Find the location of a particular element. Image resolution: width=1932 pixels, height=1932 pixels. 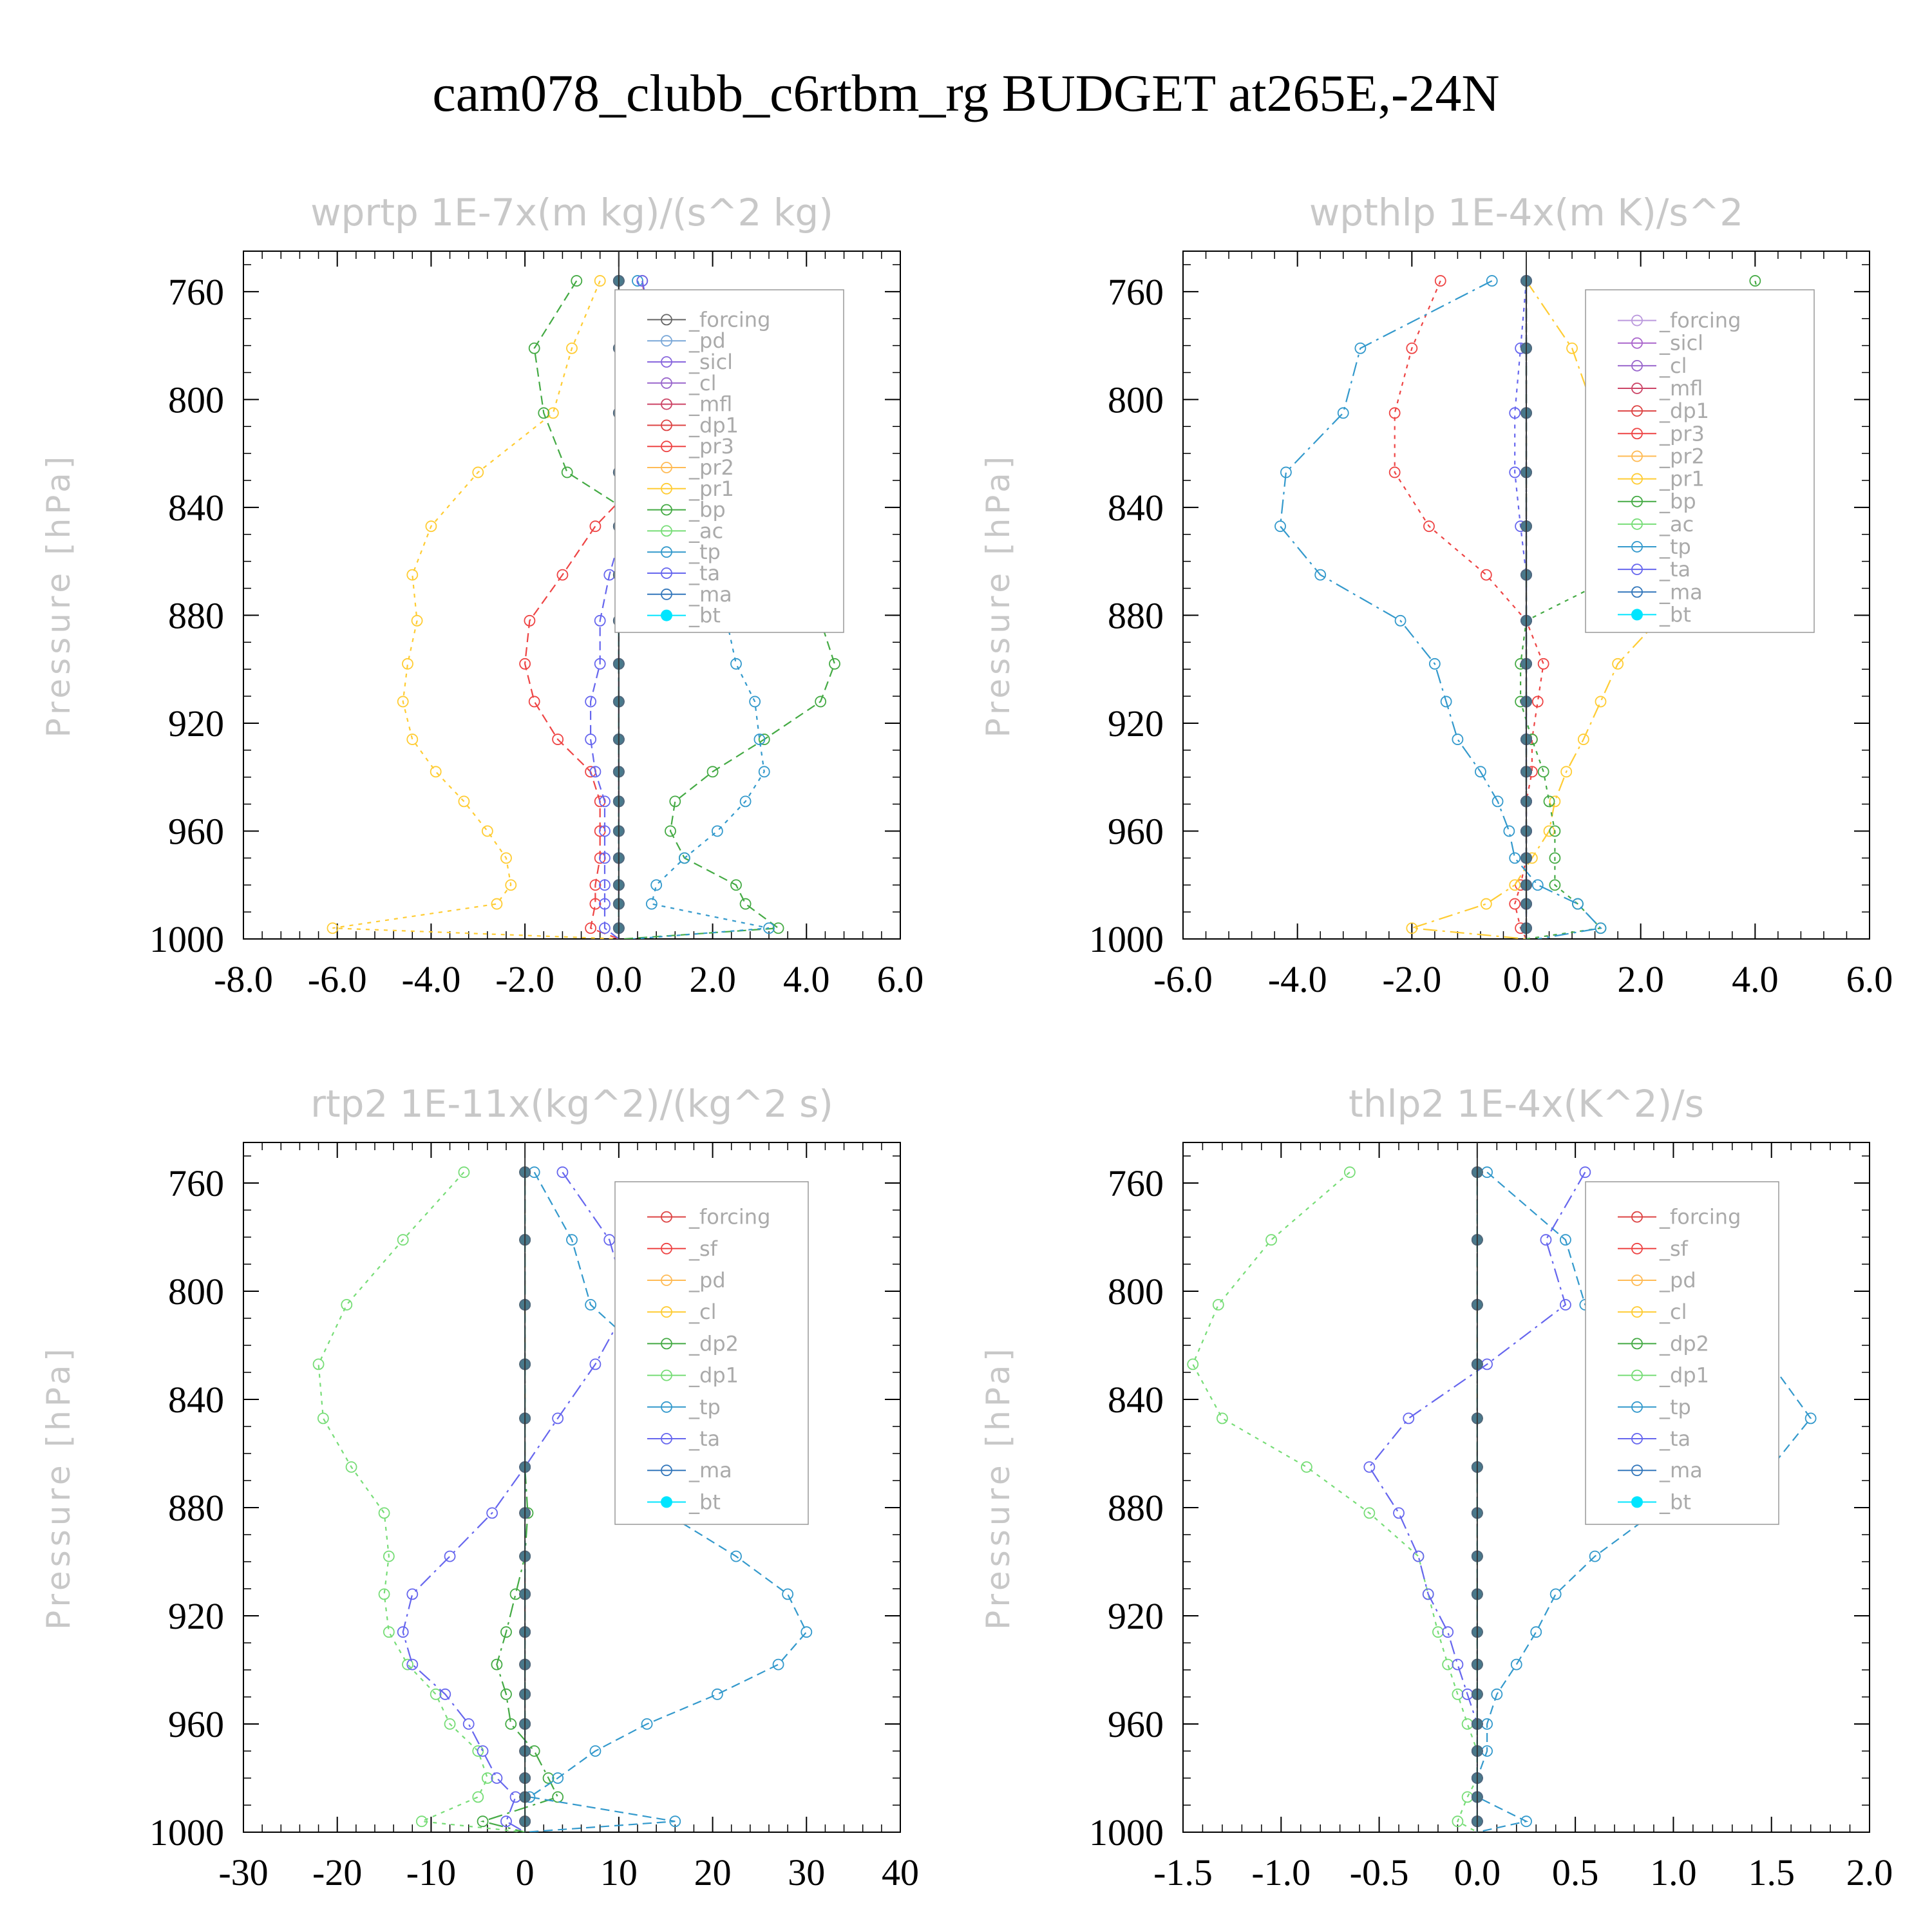

x-tick-label: 6.0 is located at coordinates (1869, 979).